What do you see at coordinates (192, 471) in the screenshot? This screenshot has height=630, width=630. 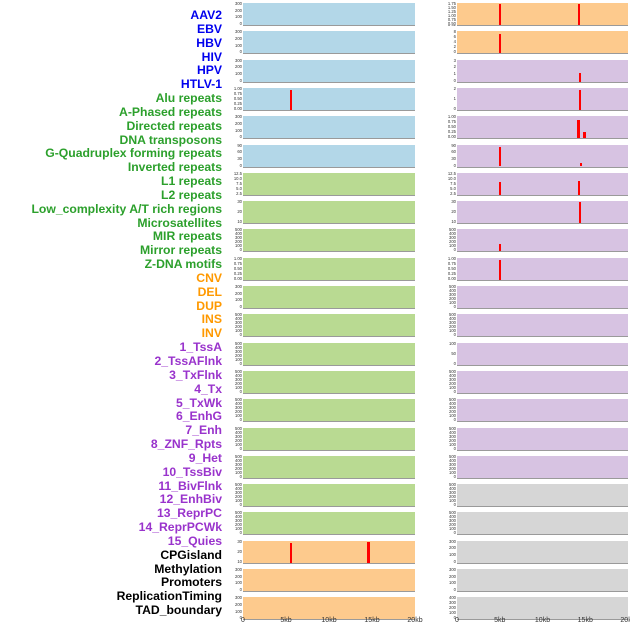 I see `track-label: 10_TssBiv` at bounding box center [192, 471].